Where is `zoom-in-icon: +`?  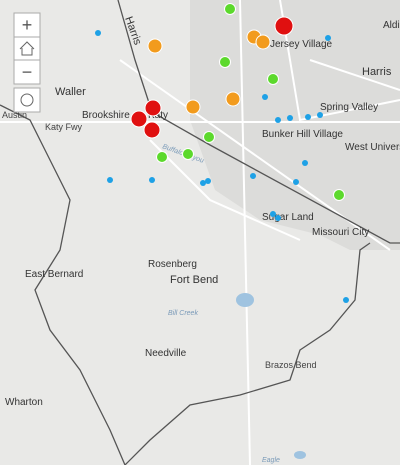
zoom-in-icon: + is located at coordinates (27, 25).